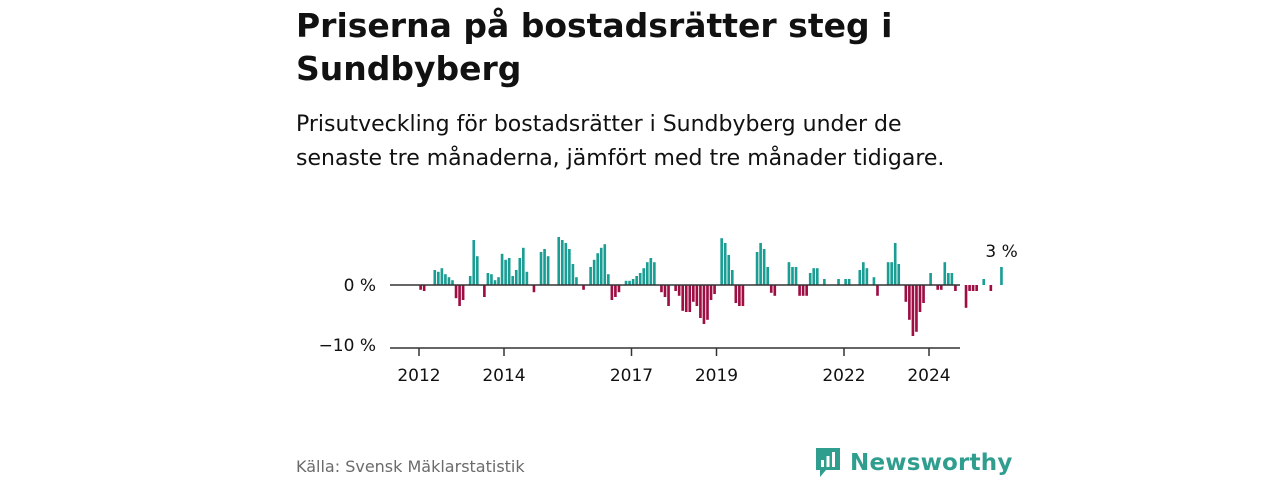 The image size is (1280, 480). Describe the element at coordinates (828, 462) in the screenshot. I see `newsworthy-logo-icon` at that location.